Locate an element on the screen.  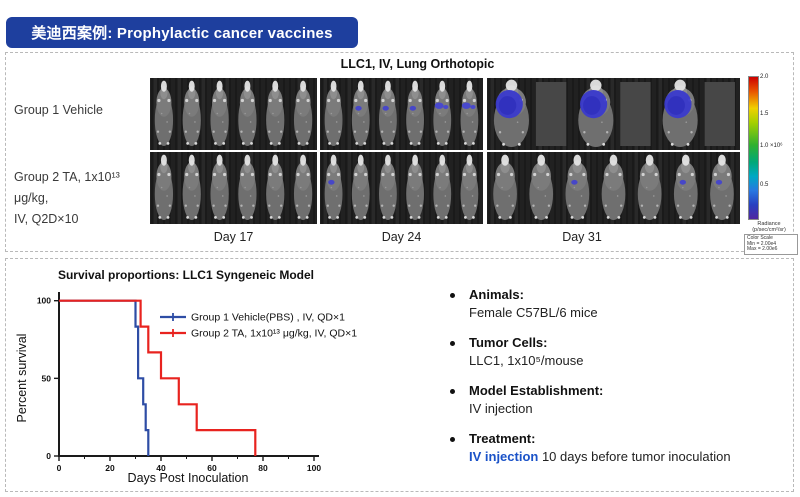
group2-label-line1: Group 2 TA, 1x10¹³ μg/kg, is located at coordinates (67, 187).